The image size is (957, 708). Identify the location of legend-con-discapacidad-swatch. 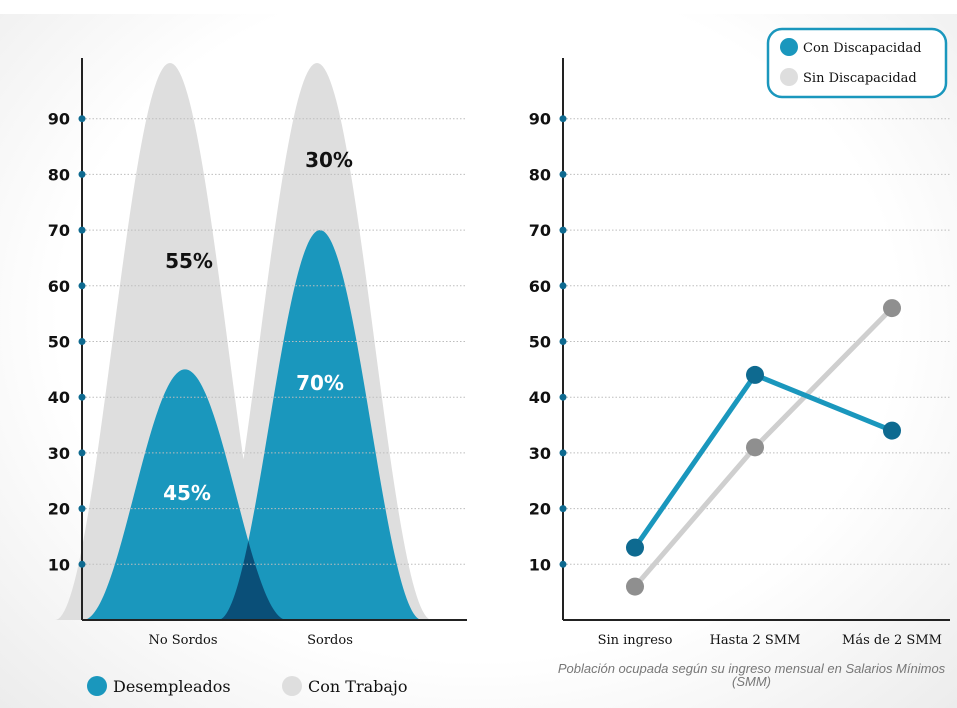
(789, 47).